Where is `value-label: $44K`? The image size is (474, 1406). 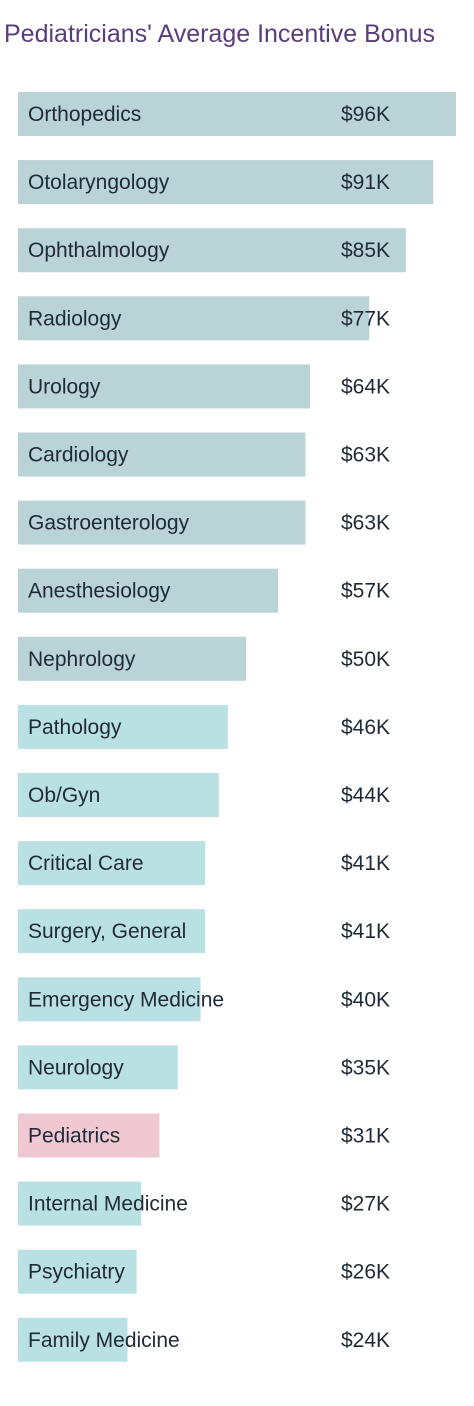 value-label: $44K is located at coordinates (365, 795).